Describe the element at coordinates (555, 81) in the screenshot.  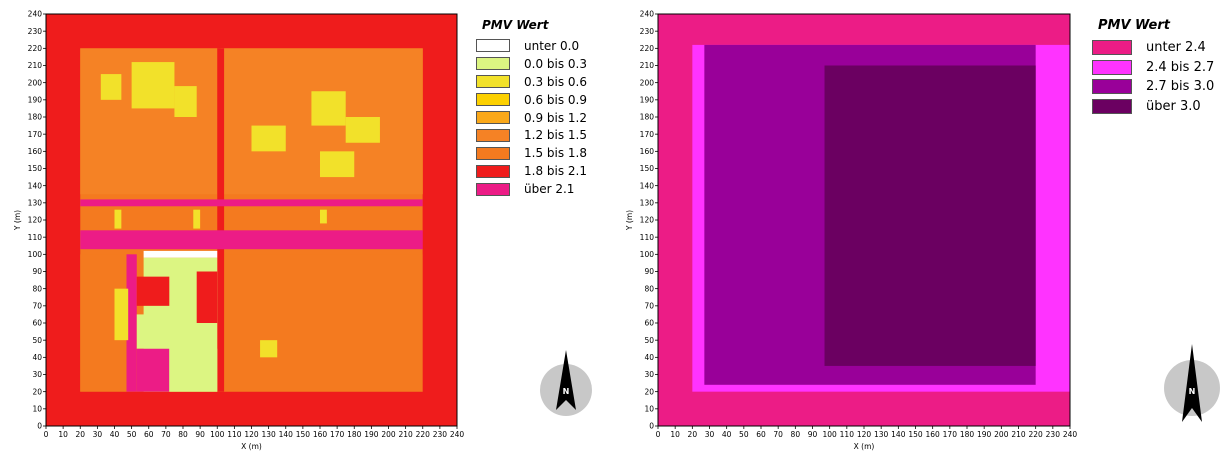
I see `legend-label: 0.3 bis 0.6` at that location.